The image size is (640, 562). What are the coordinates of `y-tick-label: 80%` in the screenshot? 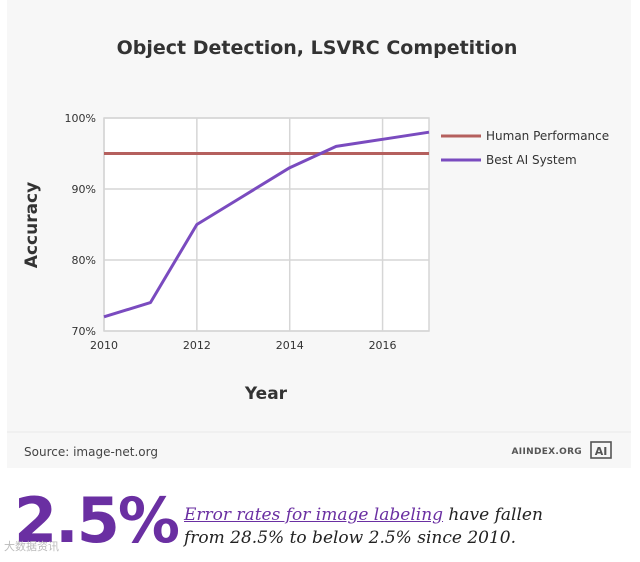 It's located at (84, 260).